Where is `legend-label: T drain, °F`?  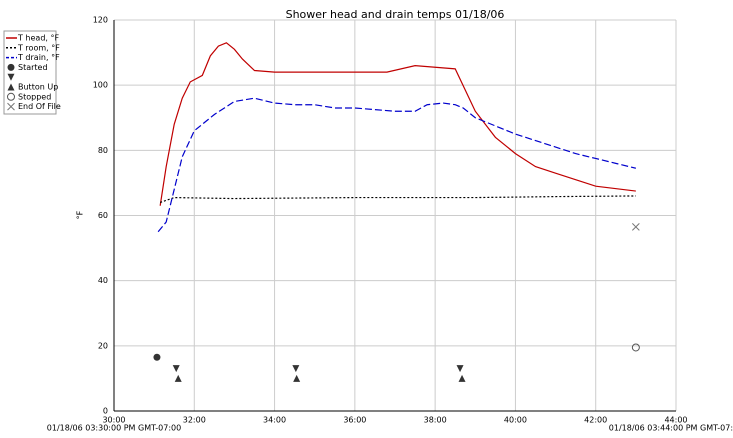
legend-label: T drain, °F is located at coordinates (38, 57).